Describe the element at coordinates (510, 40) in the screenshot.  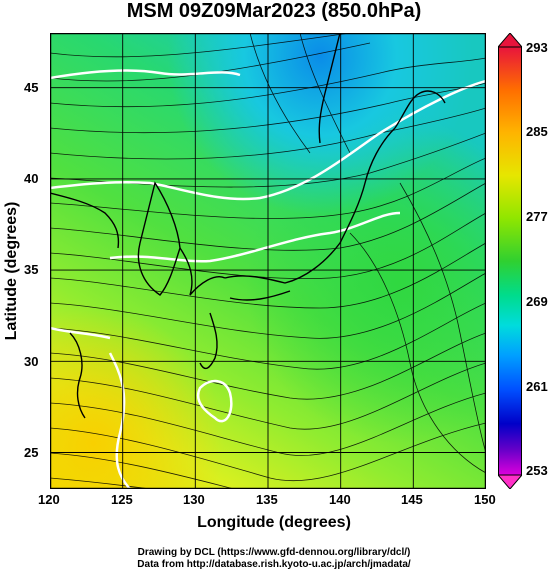
I see `colorbar-top-arrow` at that location.